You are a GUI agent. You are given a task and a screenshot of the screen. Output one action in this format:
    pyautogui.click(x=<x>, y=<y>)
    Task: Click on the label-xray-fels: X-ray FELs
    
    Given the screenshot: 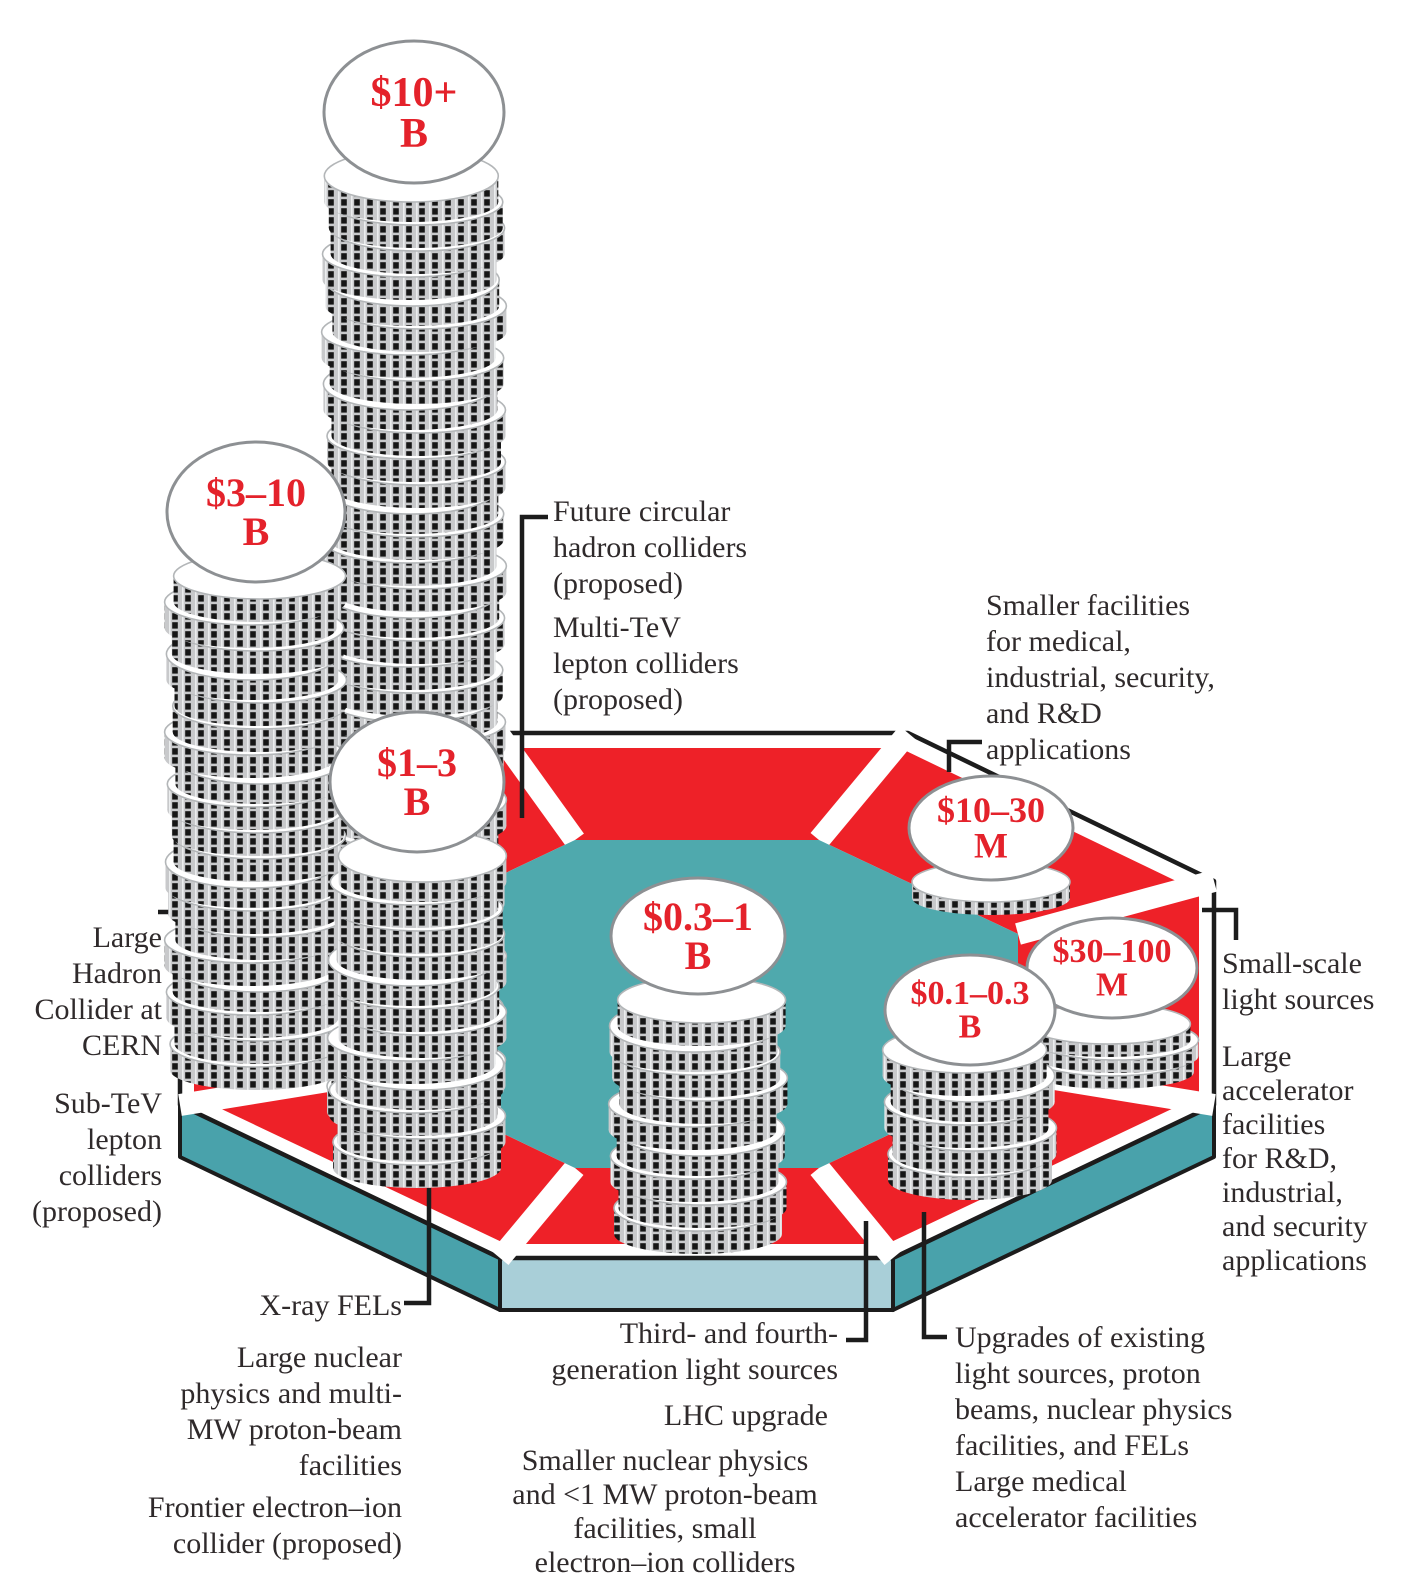 What is the action you would take?
    pyautogui.click(x=330, y=1305)
    